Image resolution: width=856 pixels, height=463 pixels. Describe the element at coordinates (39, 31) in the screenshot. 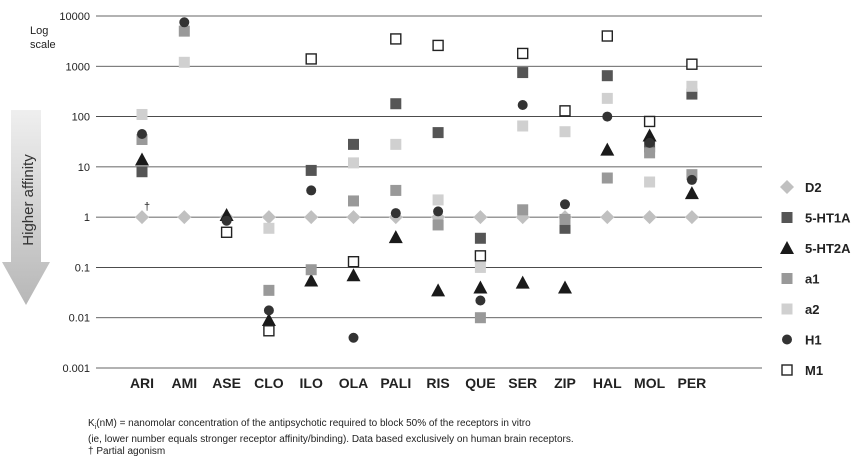

I see `scale-note-line-1: Log` at that location.